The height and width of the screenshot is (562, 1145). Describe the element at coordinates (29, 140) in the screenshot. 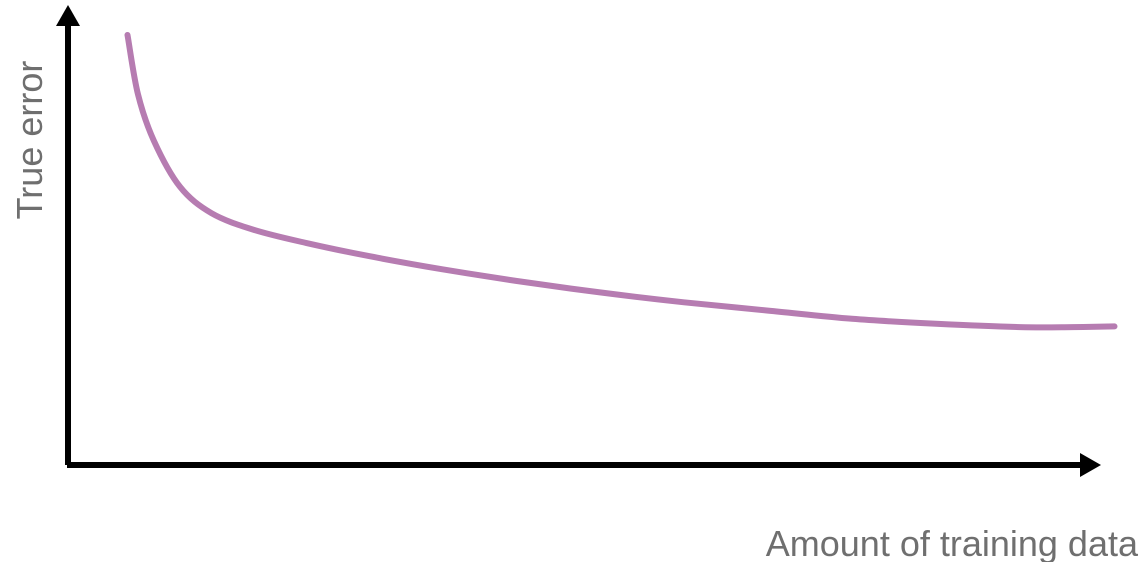

I see `y-axis-label: True error` at that location.